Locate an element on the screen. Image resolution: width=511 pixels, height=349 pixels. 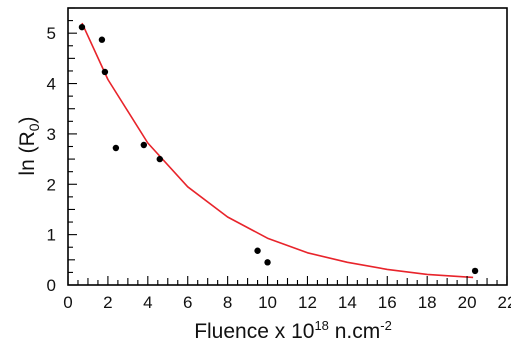
x-tick-label: 6 is located at coordinates (187, 302).